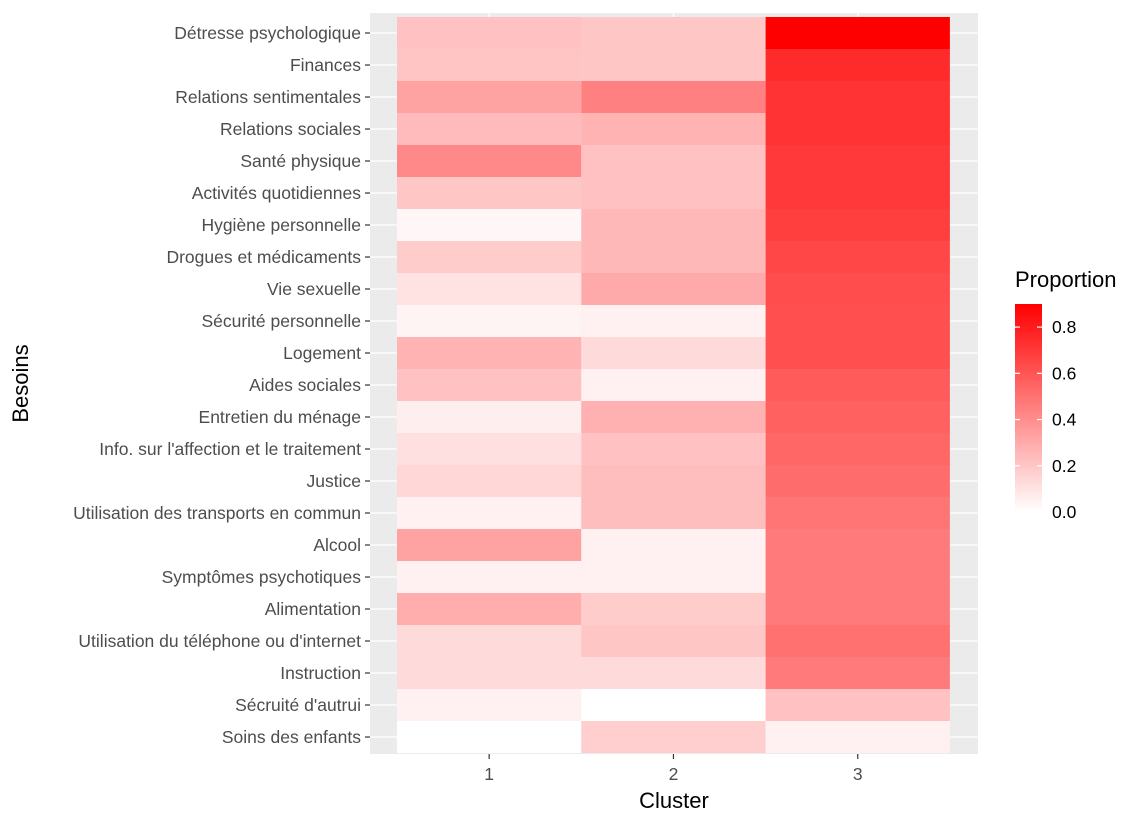 The image size is (1134, 819). Describe the element at coordinates (280, 417) in the screenshot. I see `y-tick-label: Entretien du ménage` at that location.